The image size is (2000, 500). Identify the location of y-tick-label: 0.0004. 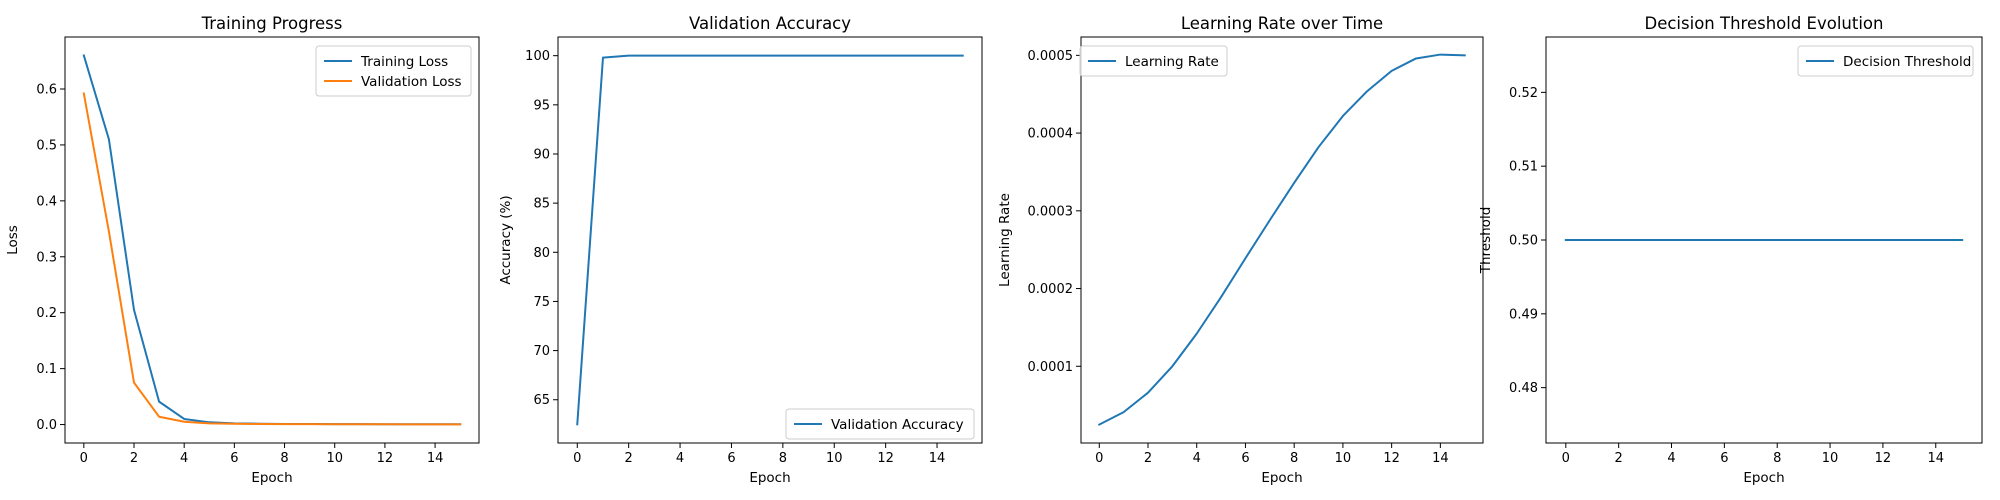
(1051, 134).